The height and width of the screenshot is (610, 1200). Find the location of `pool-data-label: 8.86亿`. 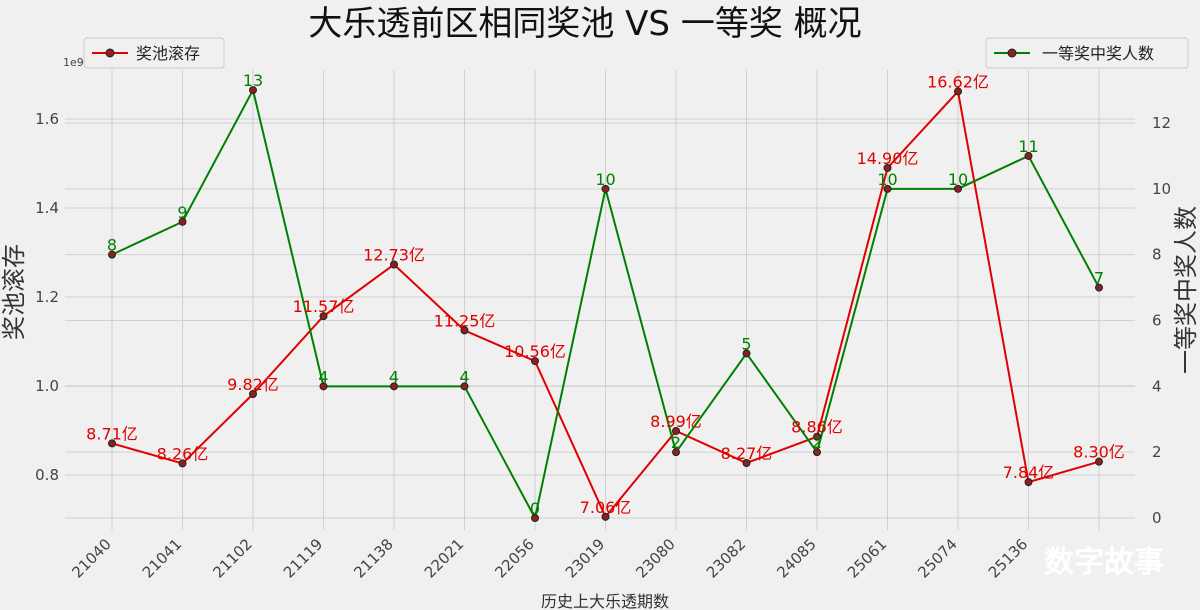

pool-data-label: 8.86亿 is located at coordinates (817, 427).